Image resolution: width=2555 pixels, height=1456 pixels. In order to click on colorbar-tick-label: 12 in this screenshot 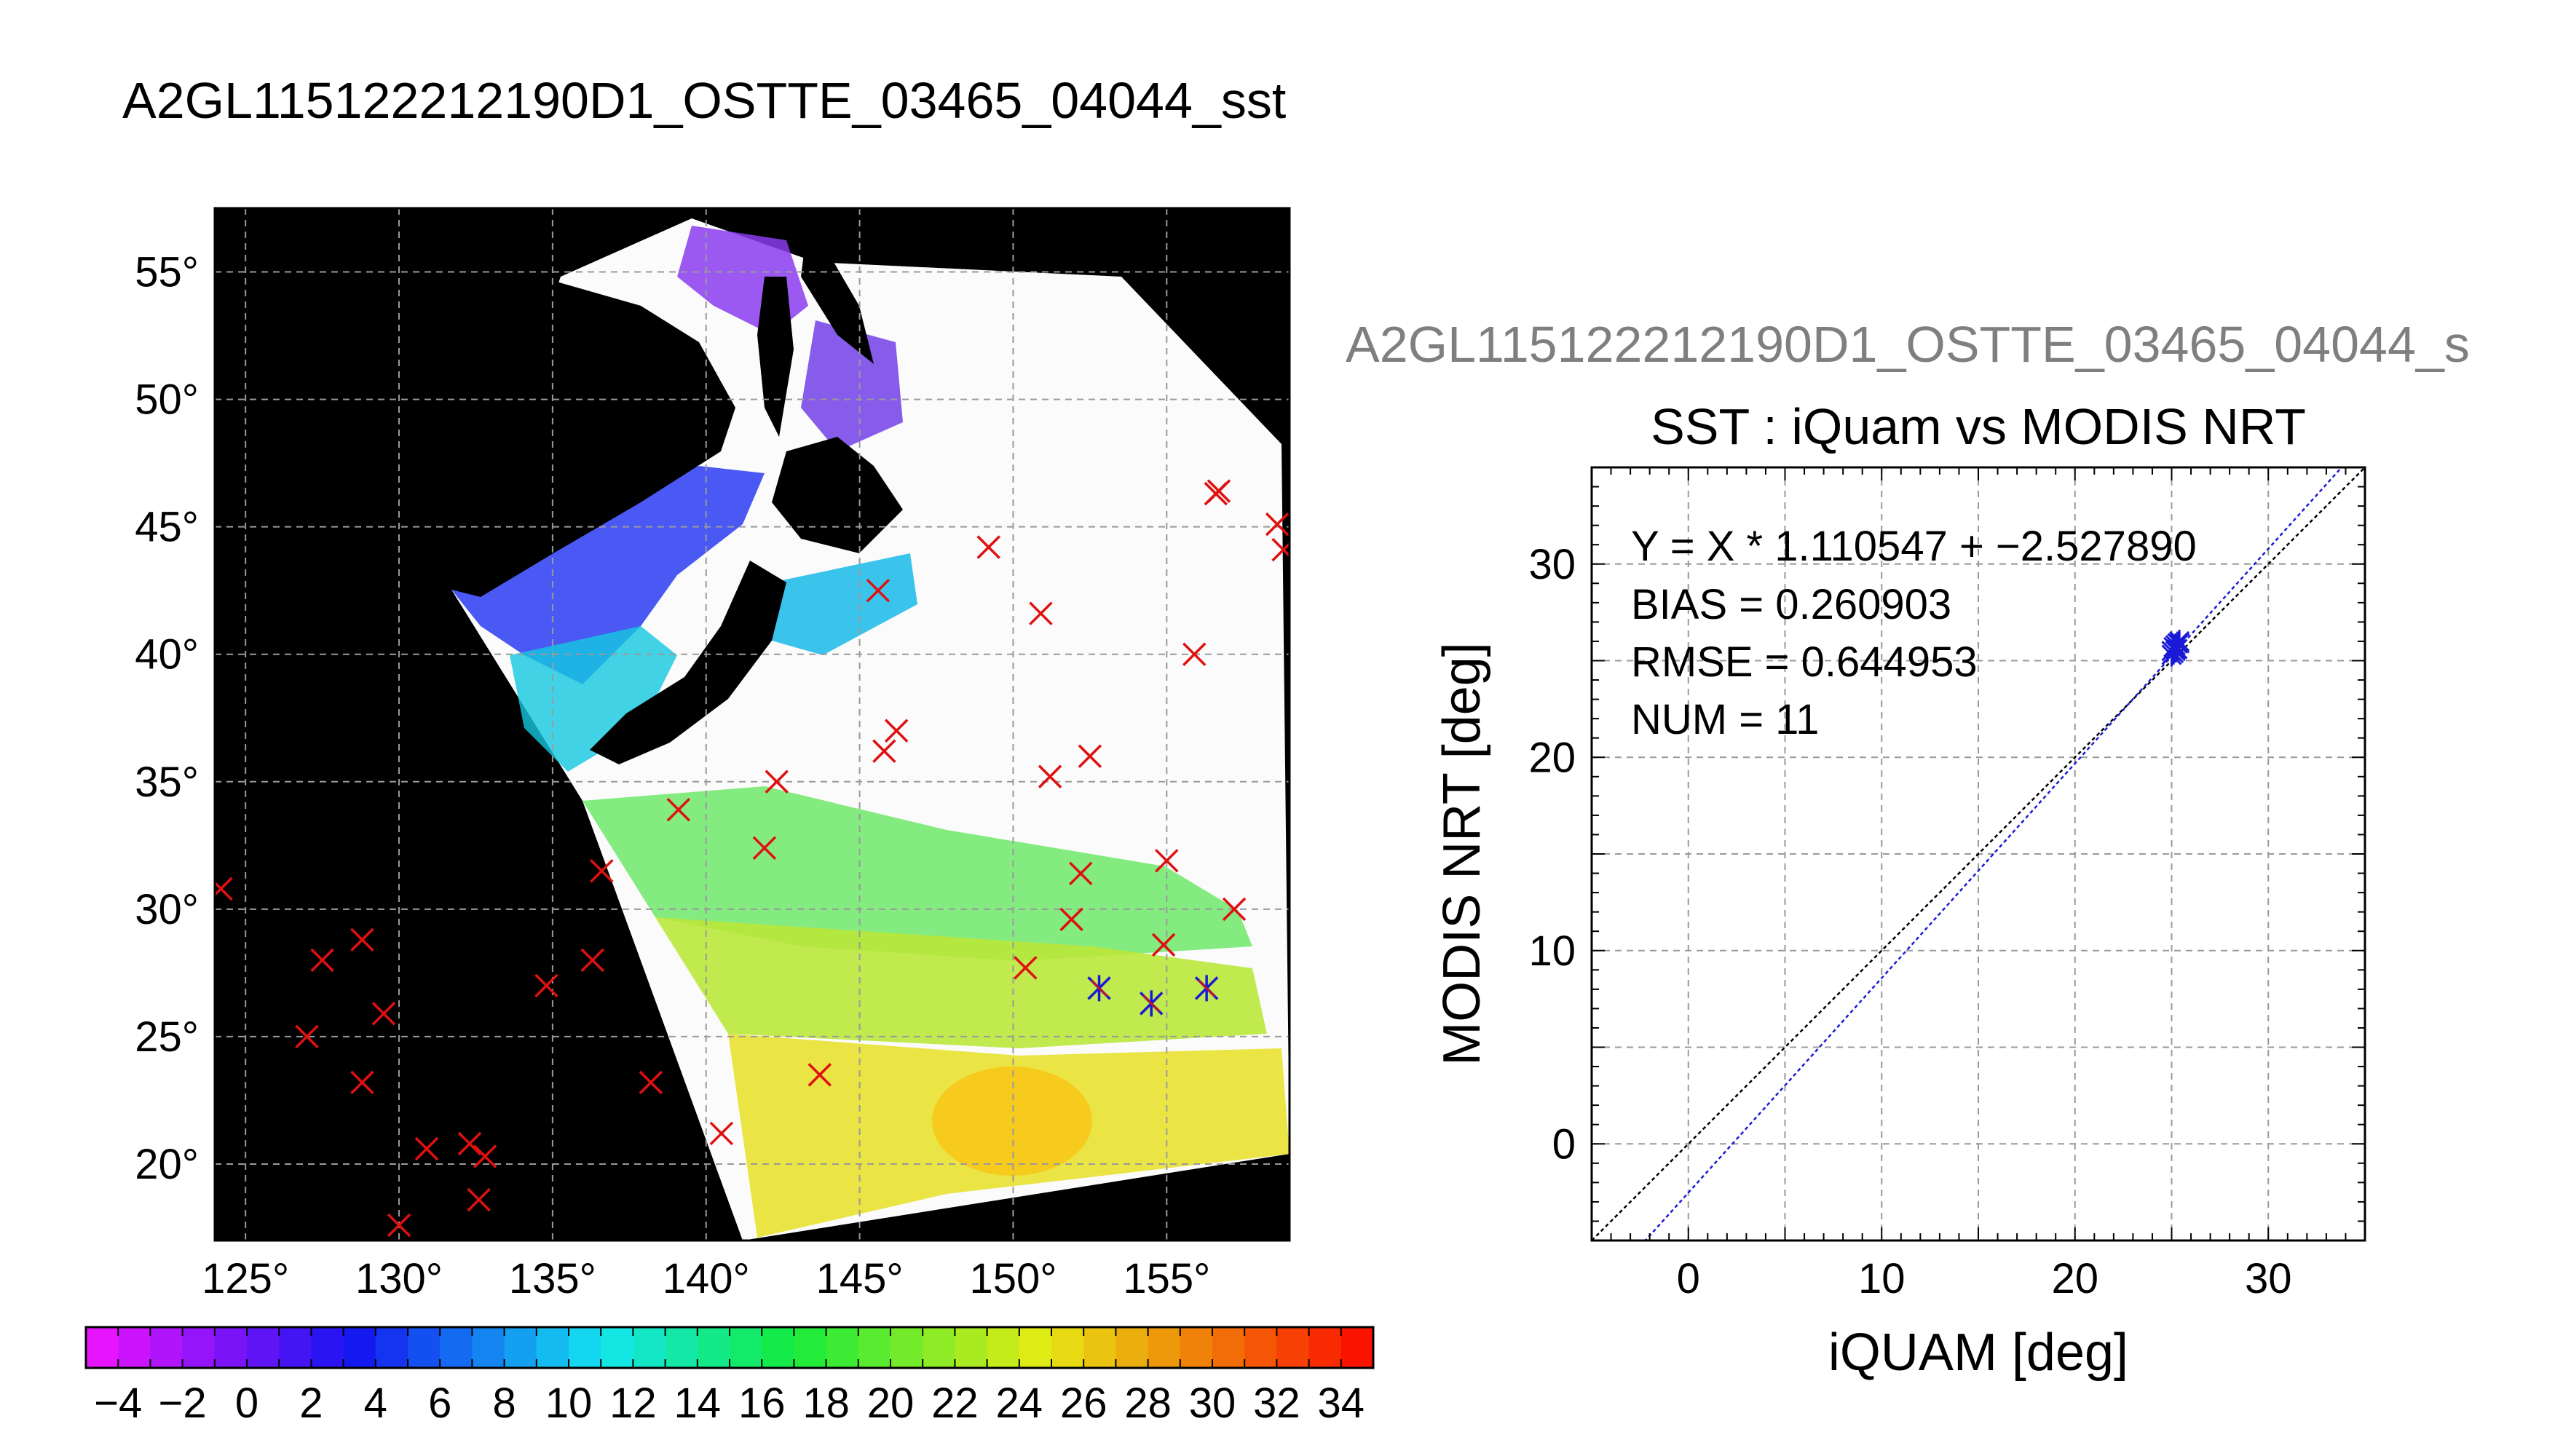, I will do `click(633, 1403)`.